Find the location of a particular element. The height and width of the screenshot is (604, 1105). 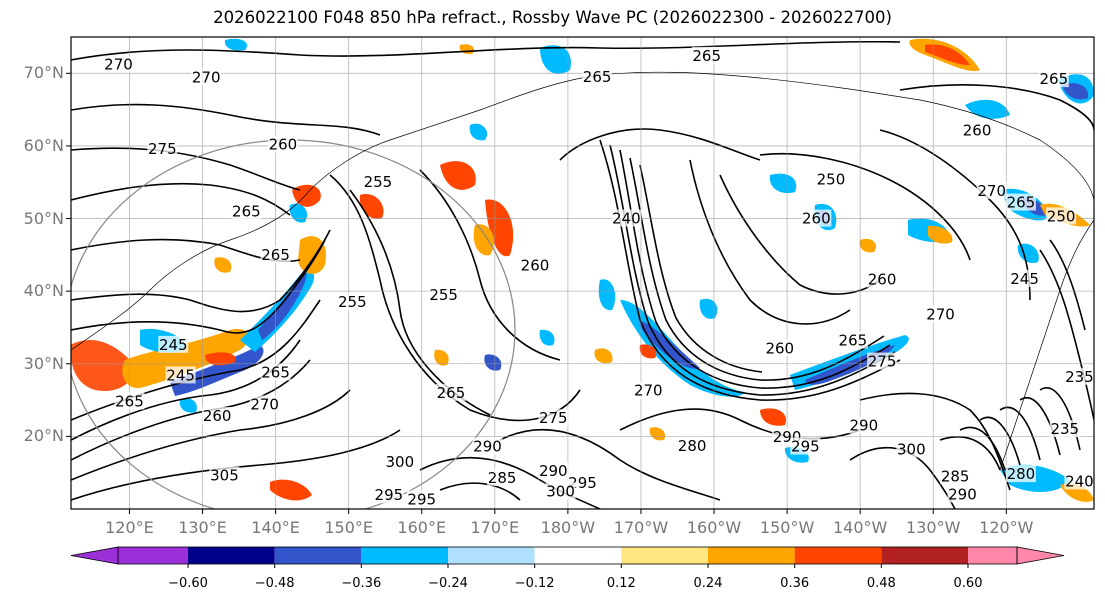

colorbar-tick-label: 0.36 is located at coordinates (795, 583).